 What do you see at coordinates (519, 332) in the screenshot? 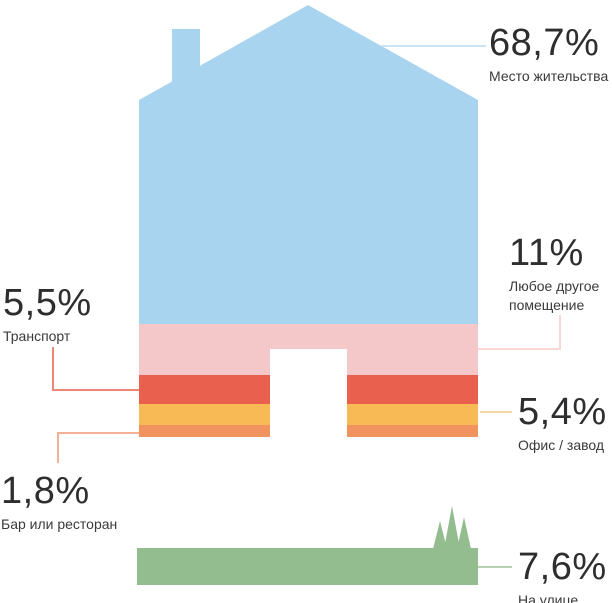
I see `leader-other-premises` at bounding box center [519, 332].